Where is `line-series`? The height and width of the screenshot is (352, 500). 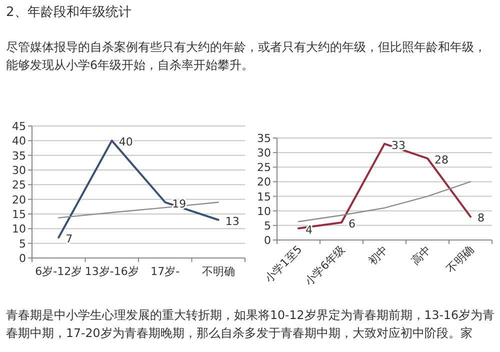
line-series is located at coordinates (138, 210).